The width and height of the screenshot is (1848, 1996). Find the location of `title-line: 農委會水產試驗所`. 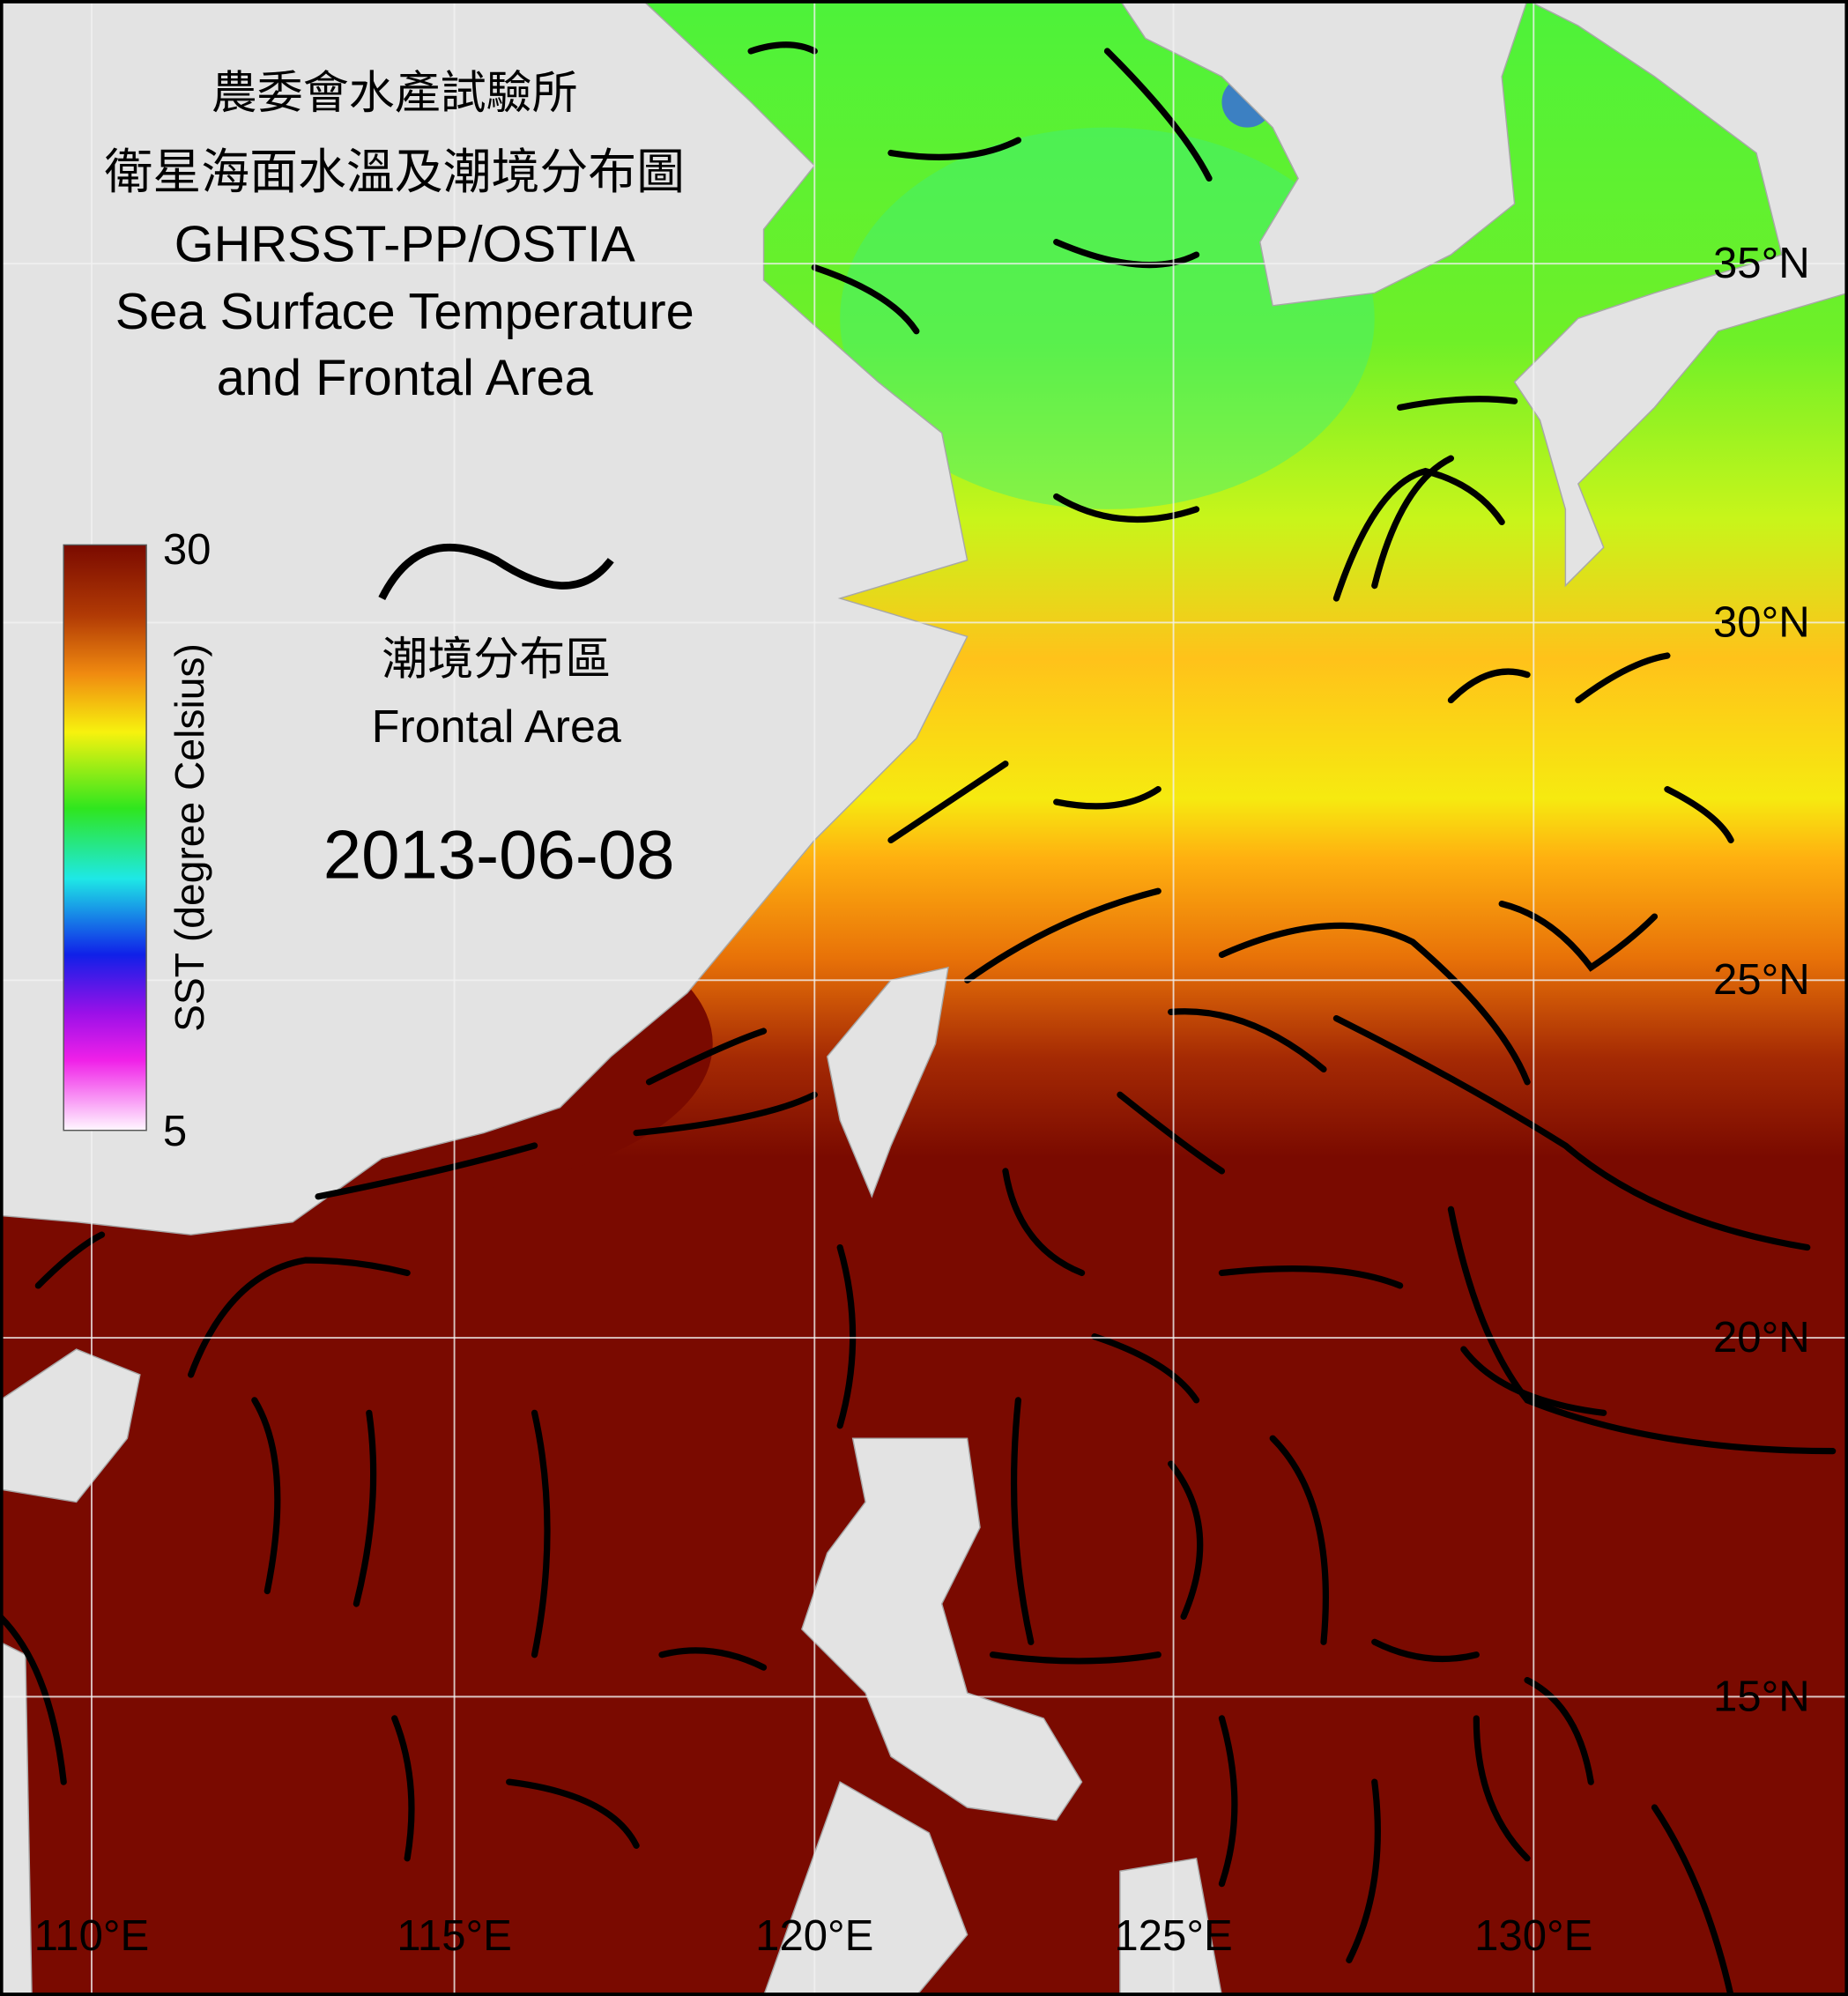

title-line: 農委會水產試驗所 is located at coordinates (395, 93).